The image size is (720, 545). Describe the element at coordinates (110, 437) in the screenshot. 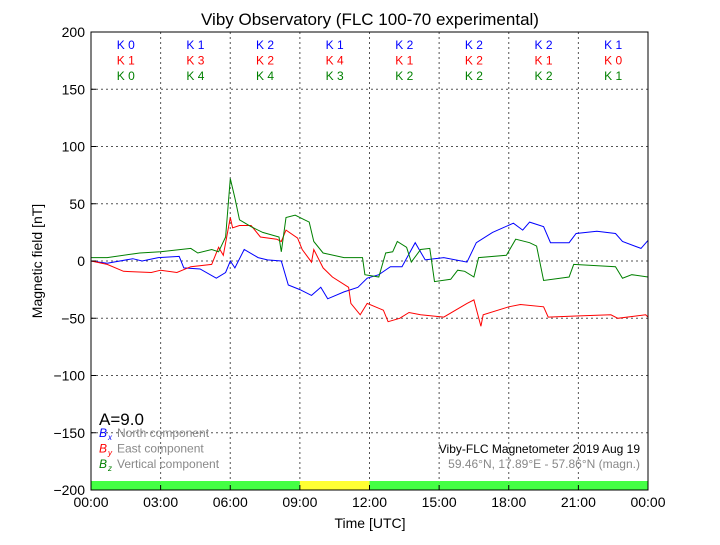

I see `legend-subscript: x` at that location.